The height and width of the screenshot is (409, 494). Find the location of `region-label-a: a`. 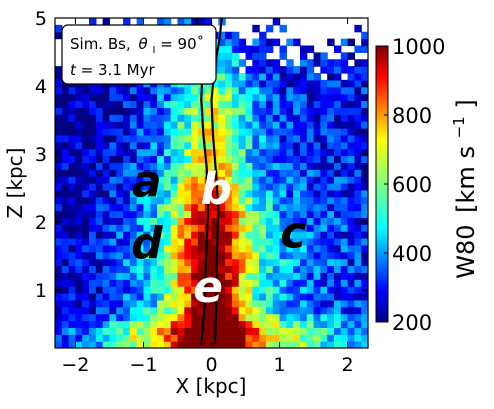

region-label-a: a is located at coordinates (147, 182).